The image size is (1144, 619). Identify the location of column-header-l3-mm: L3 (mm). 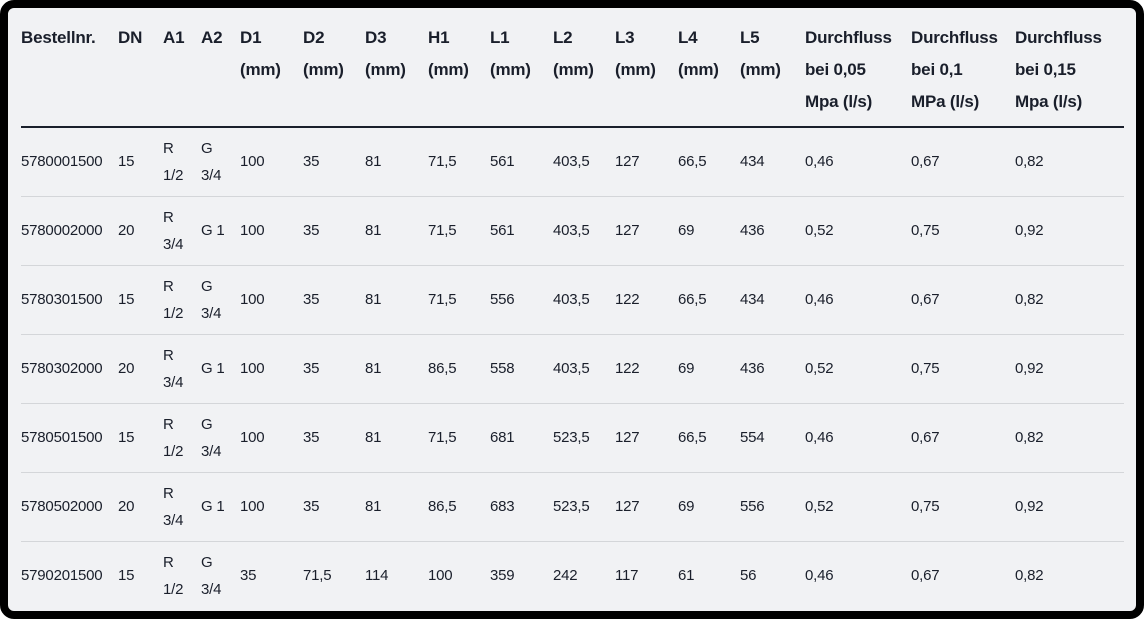
(646, 68).